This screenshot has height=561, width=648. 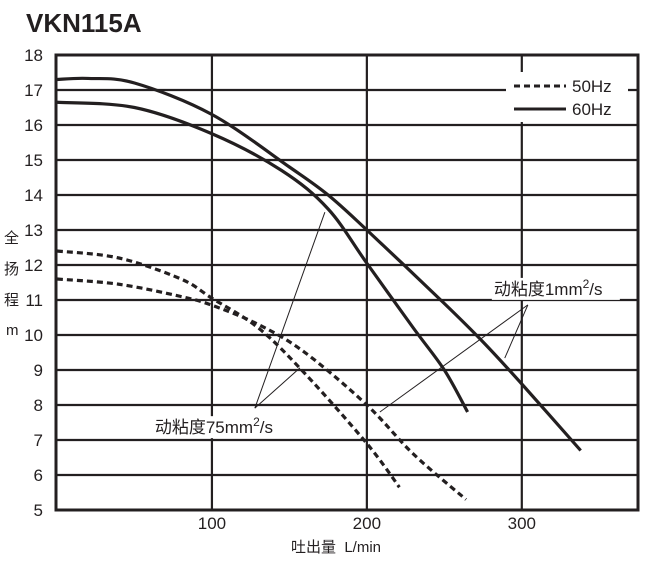 I want to click on annotation-text: 动粘度1mm, so click(x=538, y=289).